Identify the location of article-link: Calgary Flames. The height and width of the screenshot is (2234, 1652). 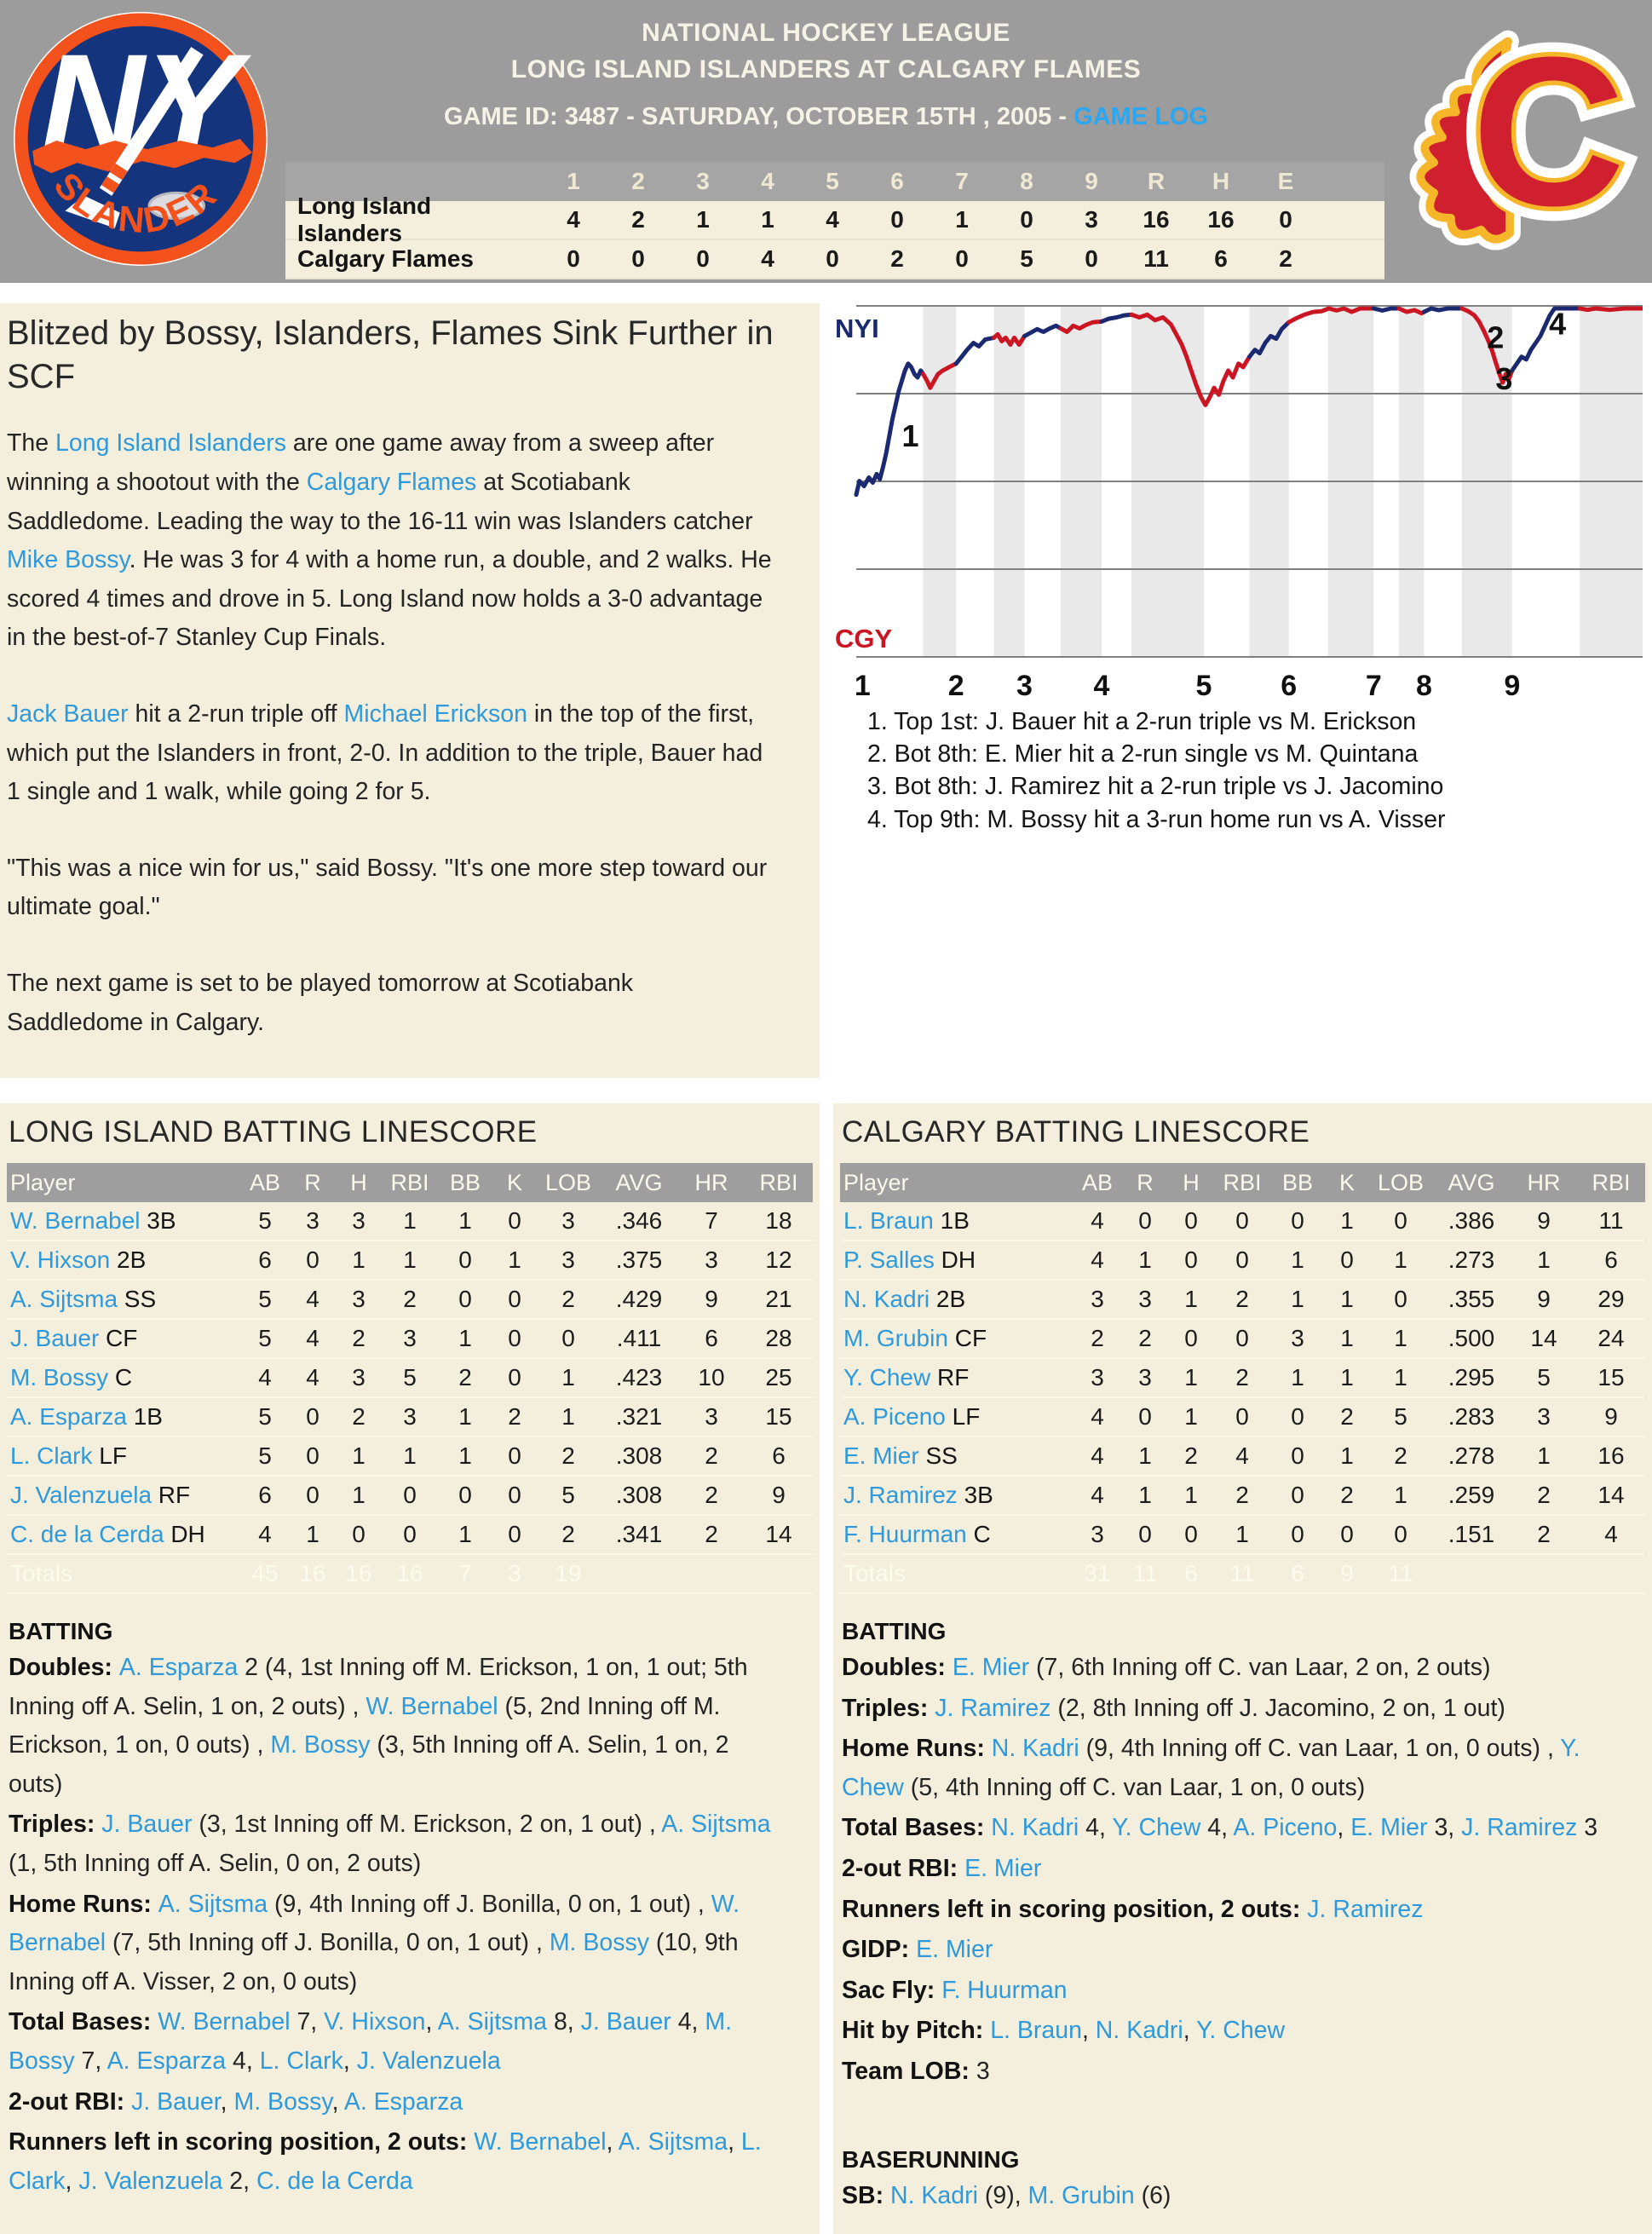
(391, 482).